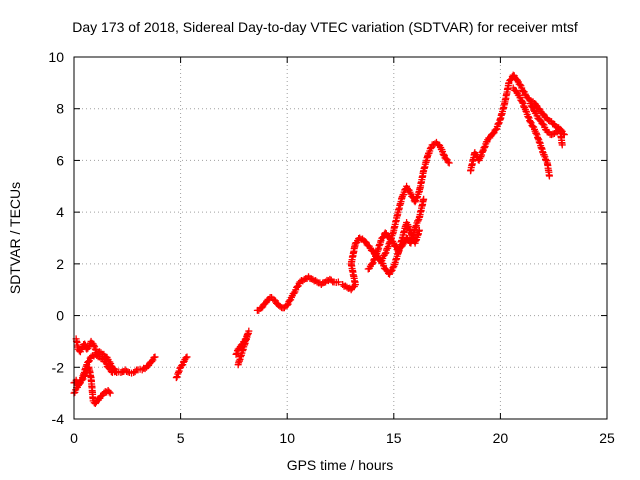  Describe the element at coordinates (58, 367) in the screenshot. I see `y-tick-label: -2` at that location.